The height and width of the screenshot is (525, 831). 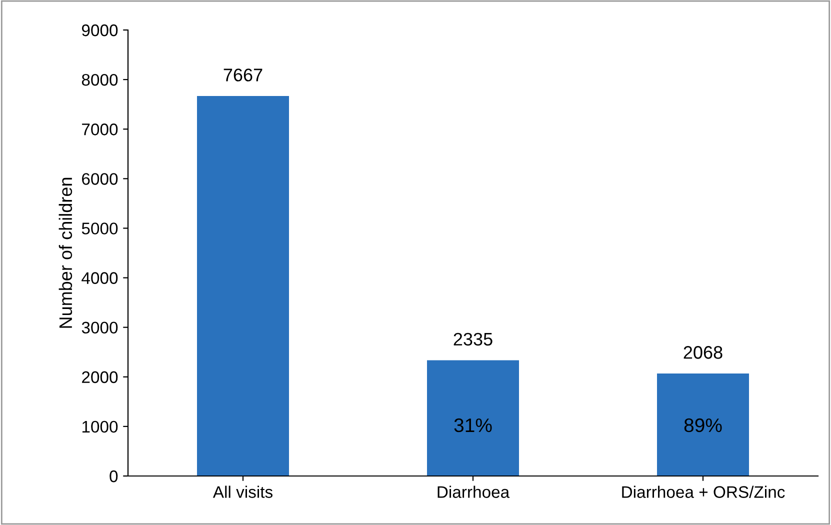 What do you see at coordinates (703, 492) in the screenshot?
I see `x-tick-label: Diarrhoea + ORS/Zinc` at bounding box center [703, 492].